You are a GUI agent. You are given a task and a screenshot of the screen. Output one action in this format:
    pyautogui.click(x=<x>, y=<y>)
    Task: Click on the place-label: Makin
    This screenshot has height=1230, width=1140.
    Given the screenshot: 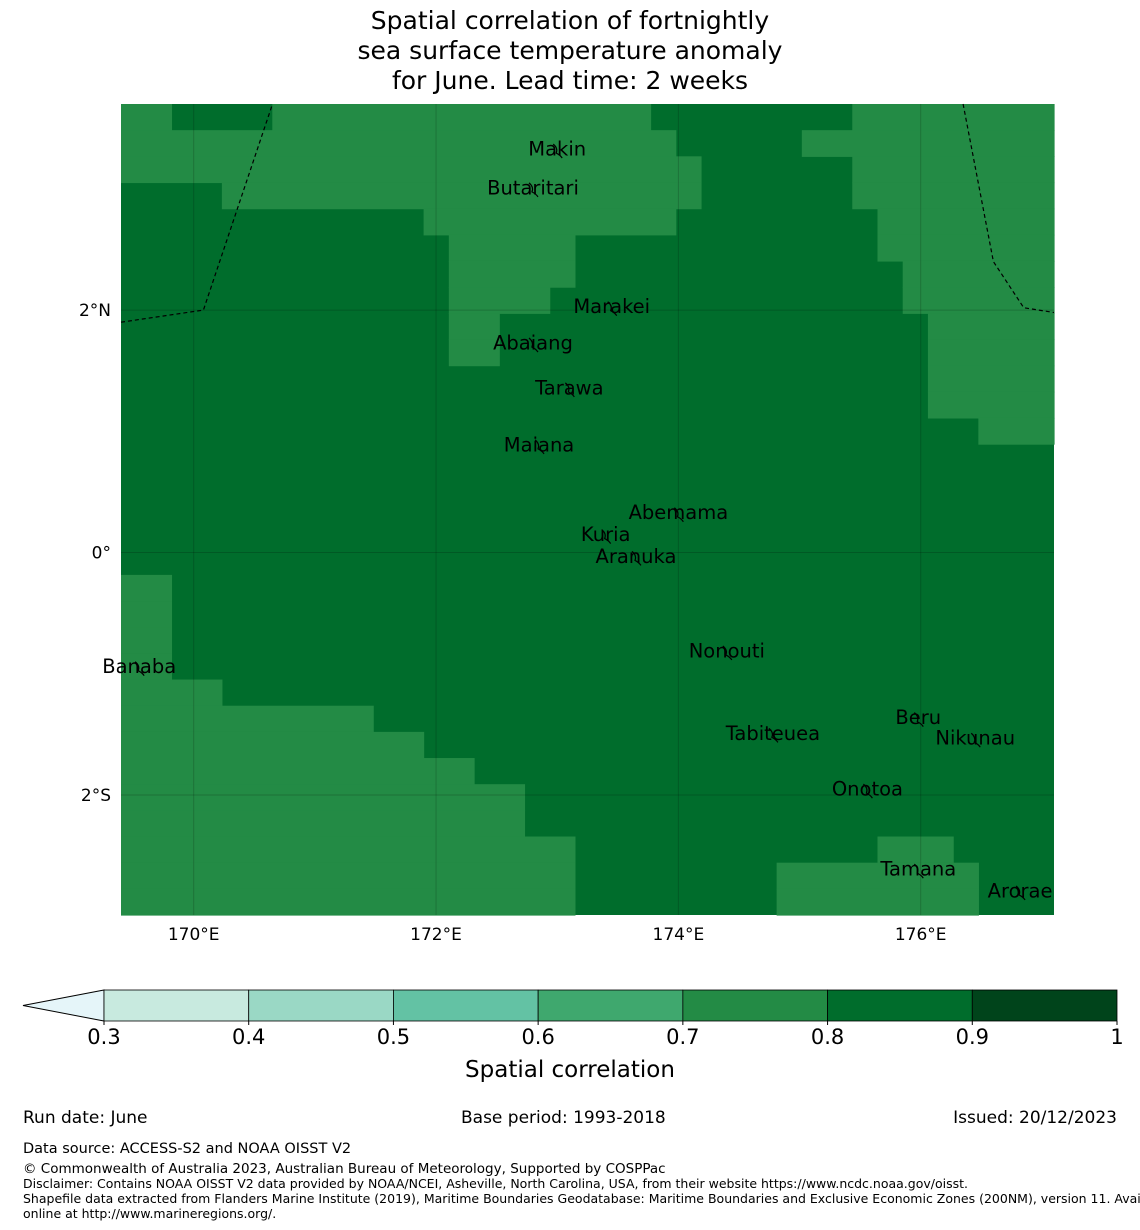 What is the action you would take?
    pyautogui.click(x=557, y=149)
    